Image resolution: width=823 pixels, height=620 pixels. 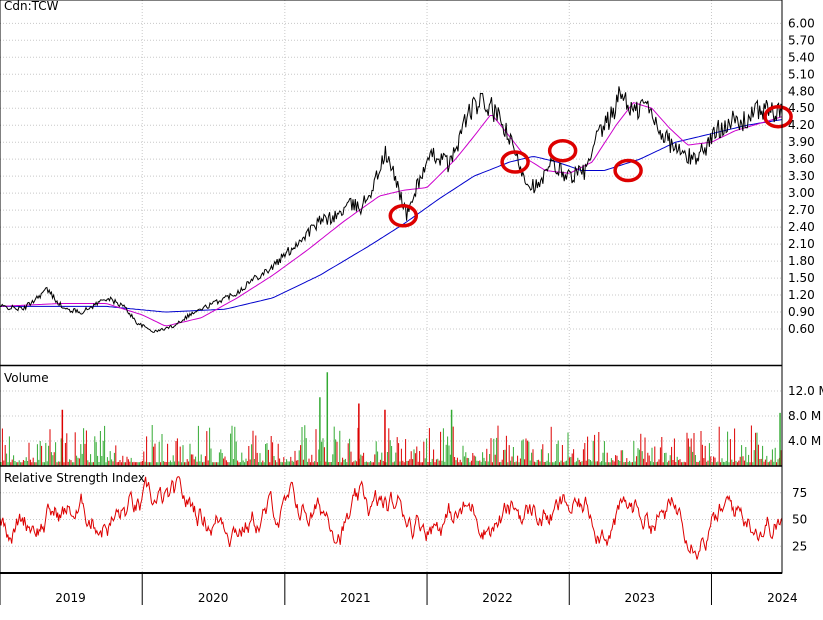 I want to click on price-tick-label: 0.90, so click(x=801, y=312).